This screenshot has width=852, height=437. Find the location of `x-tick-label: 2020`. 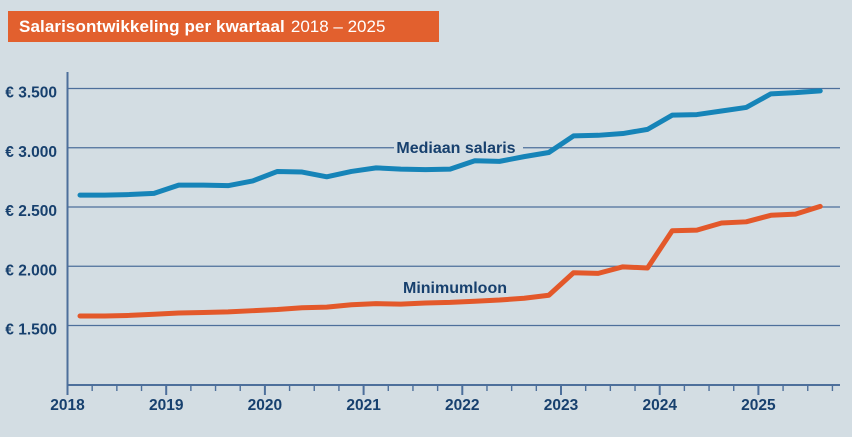

x-tick-label: 2020 is located at coordinates (265, 405).